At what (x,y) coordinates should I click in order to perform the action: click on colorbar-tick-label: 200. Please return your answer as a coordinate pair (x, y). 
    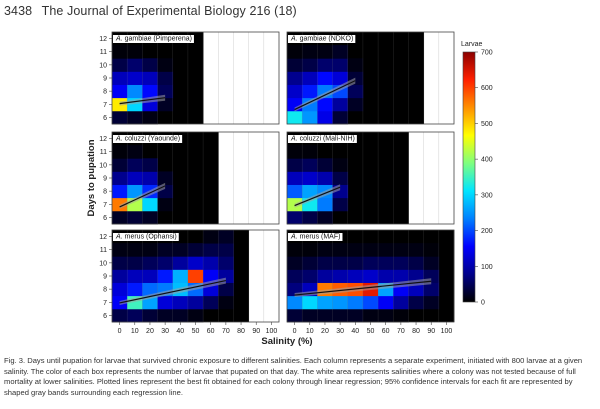
    Looking at the image, I should click on (487, 231).